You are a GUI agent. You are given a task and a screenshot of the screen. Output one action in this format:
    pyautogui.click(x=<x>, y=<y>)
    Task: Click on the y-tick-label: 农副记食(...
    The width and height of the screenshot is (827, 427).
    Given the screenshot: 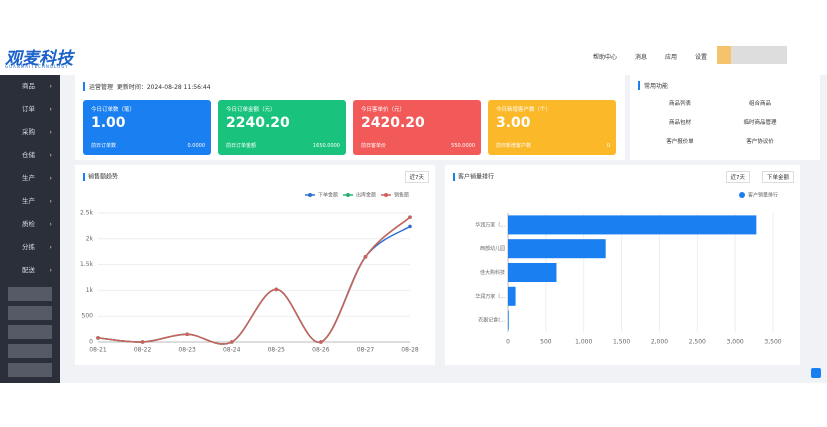 What is the action you would take?
    pyautogui.click(x=491, y=320)
    